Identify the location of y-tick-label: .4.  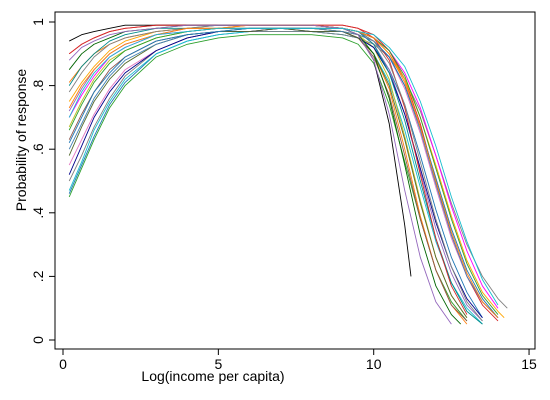
(38, 213).